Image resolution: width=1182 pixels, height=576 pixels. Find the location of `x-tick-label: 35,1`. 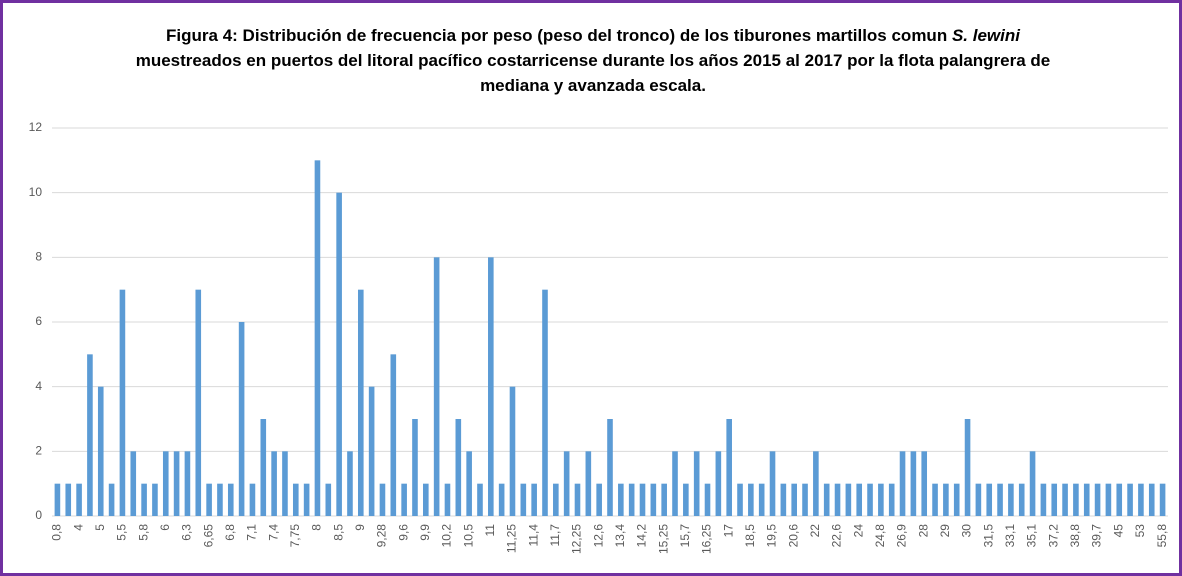

x-tick-label: 35,1 is located at coordinates (1032, 536).